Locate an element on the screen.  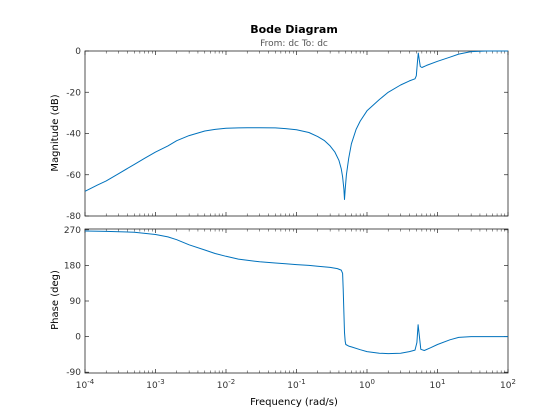
frequency-tick-label: 10⁻⁴ is located at coordinates (85, 384).